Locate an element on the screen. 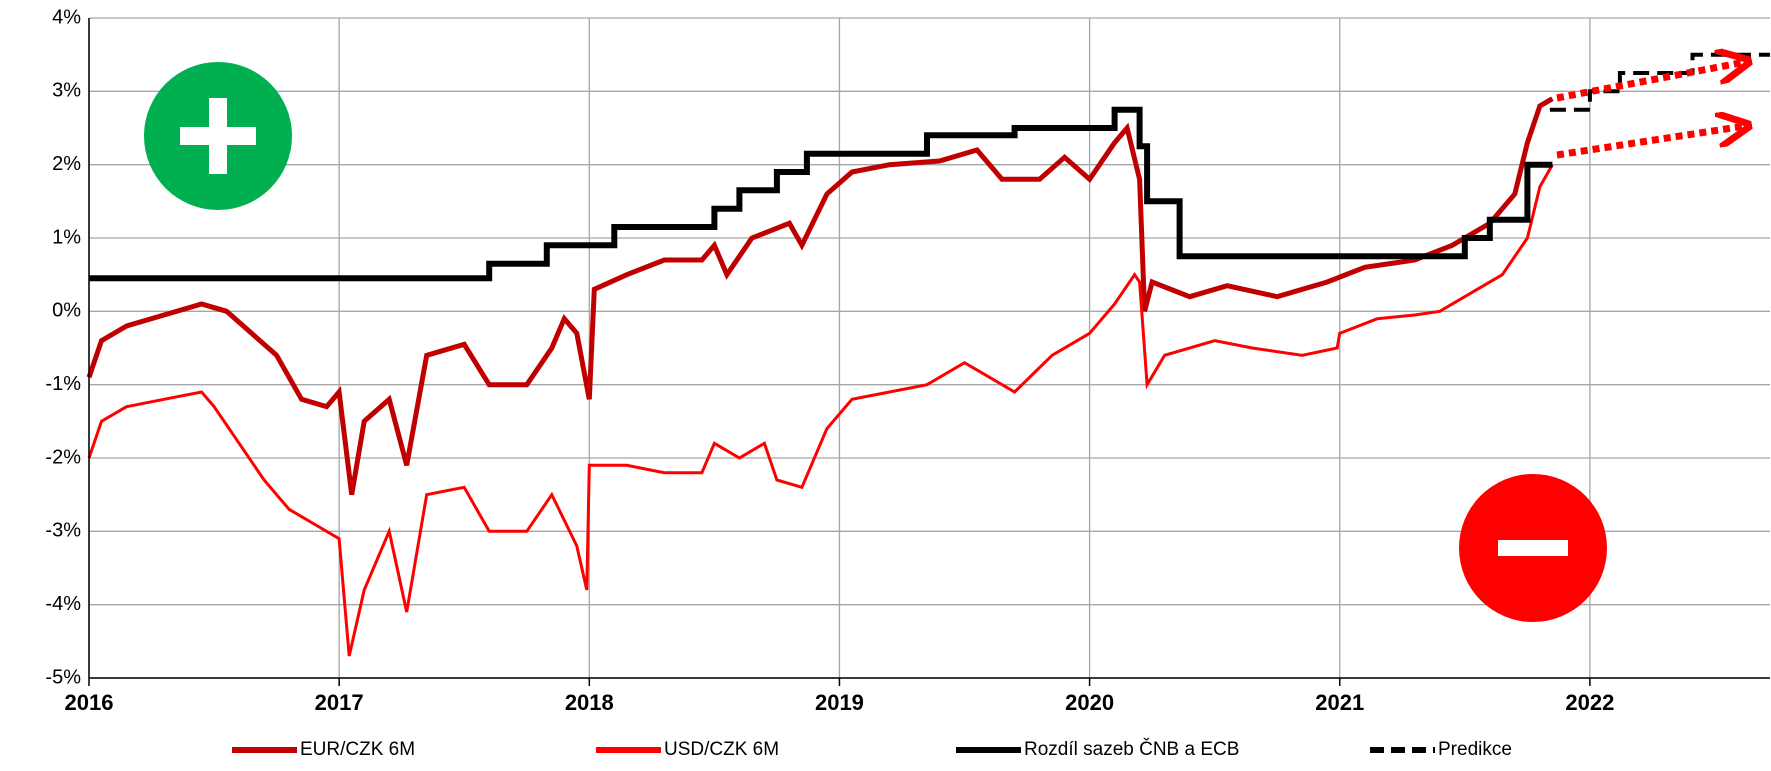 The width and height of the screenshot is (1771, 771). legend-label: Predikce is located at coordinates (1475, 749).